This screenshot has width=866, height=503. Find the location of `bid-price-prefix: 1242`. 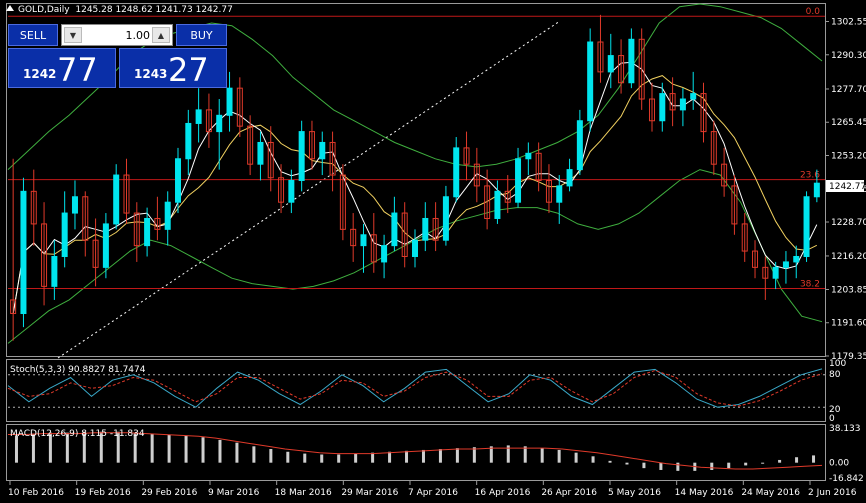

bid-price-prefix: 1242 is located at coordinates (40, 74).